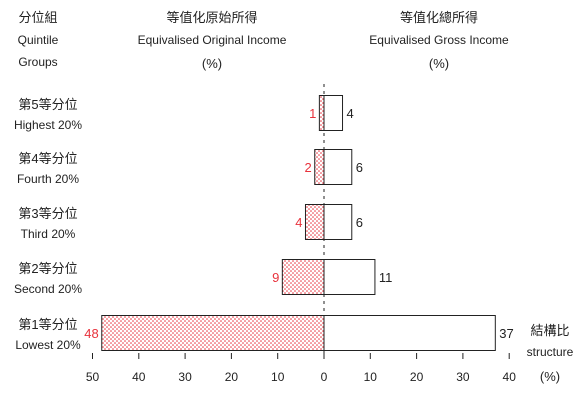 Image resolution: width=577 pixels, height=394 pixels. Describe the element at coordinates (212, 63) in the screenshot. I see `series-left-unit: (%)` at that location.